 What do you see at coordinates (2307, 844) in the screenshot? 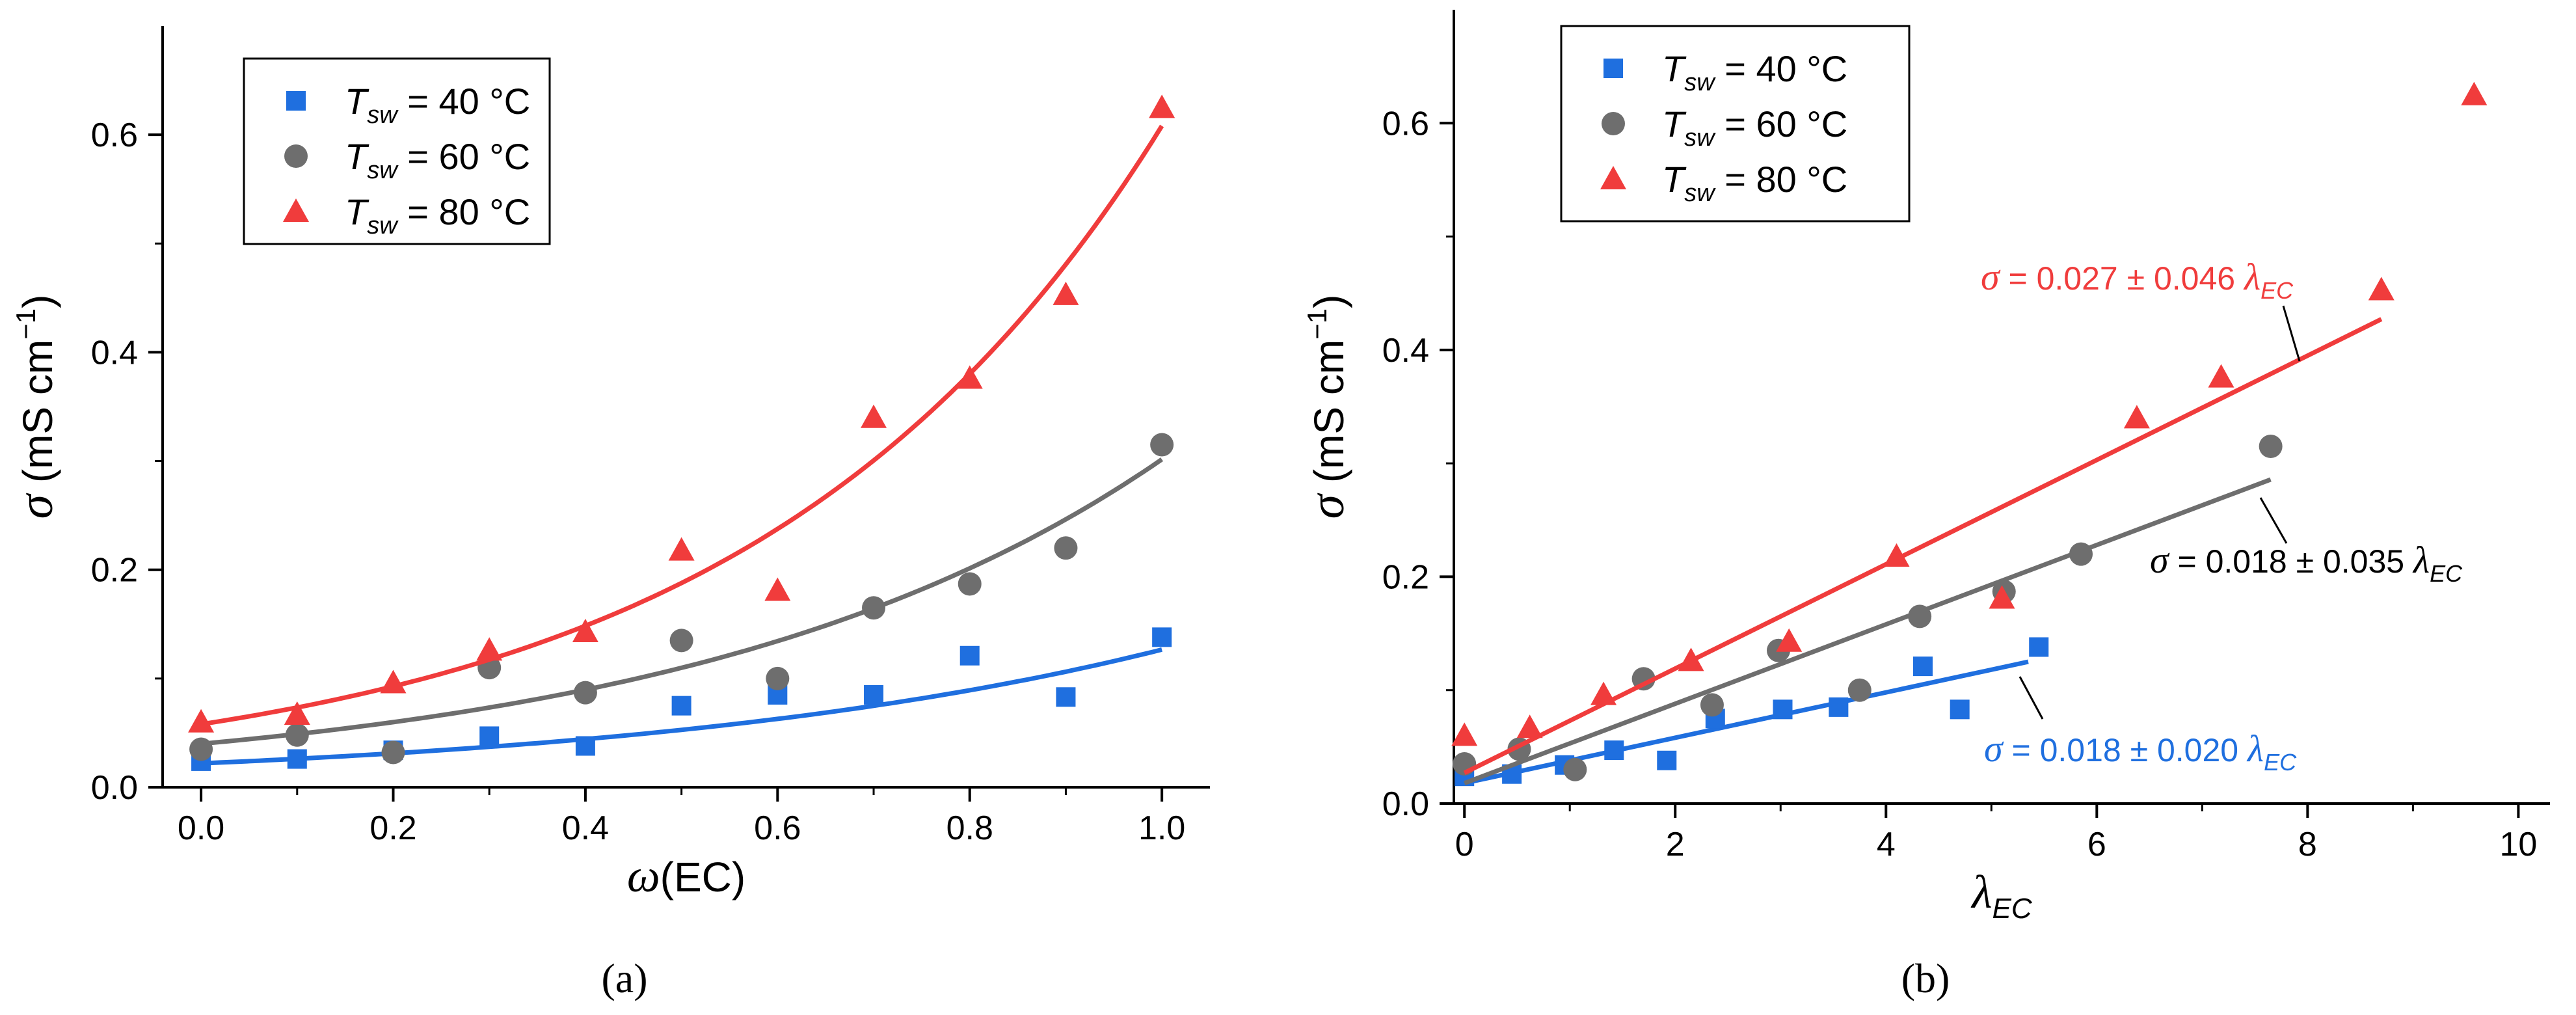
I see `x-tick-label: 8` at bounding box center [2307, 844].